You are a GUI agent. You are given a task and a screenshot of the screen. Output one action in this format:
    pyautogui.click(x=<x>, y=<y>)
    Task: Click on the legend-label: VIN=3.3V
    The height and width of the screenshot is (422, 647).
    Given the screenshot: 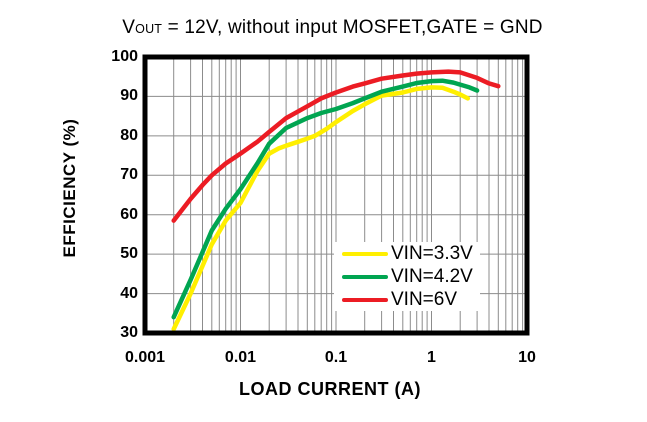 What is the action you would take?
    pyautogui.click(x=432, y=253)
    